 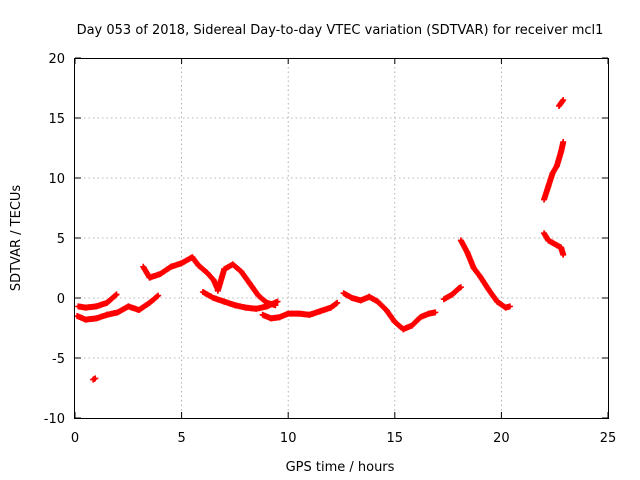 I want to click on x-tick-label: 15, so click(x=395, y=438).